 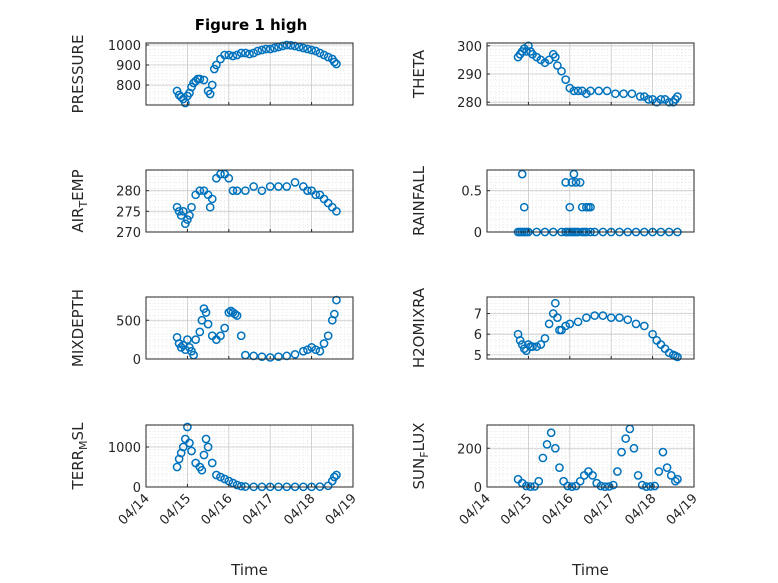 I want to click on y-axis-label: THETA, so click(x=419, y=74).